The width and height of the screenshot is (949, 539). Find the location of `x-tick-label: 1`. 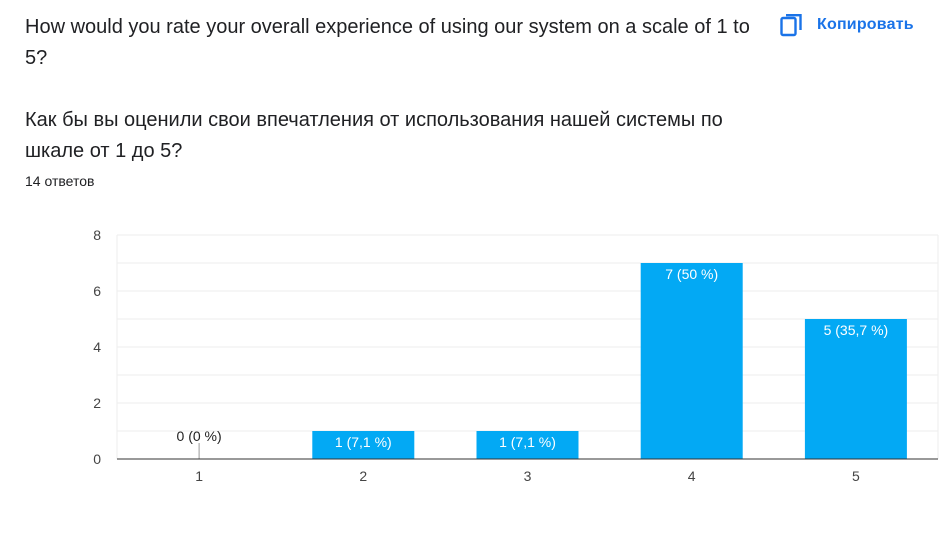

x-tick-label: 1 is located at coordinates (199, 476).